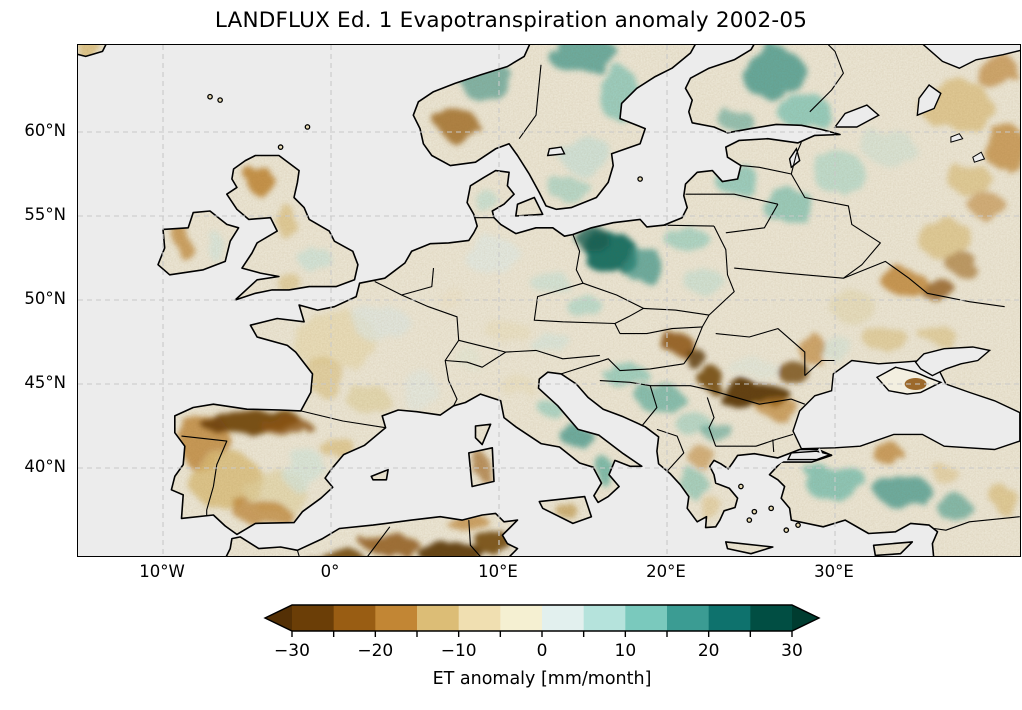 The image size is (1022, 710). Describe the element at coordinates (45, 214) in the screenshot. I see `y-tick-label: 55°N` at that location.